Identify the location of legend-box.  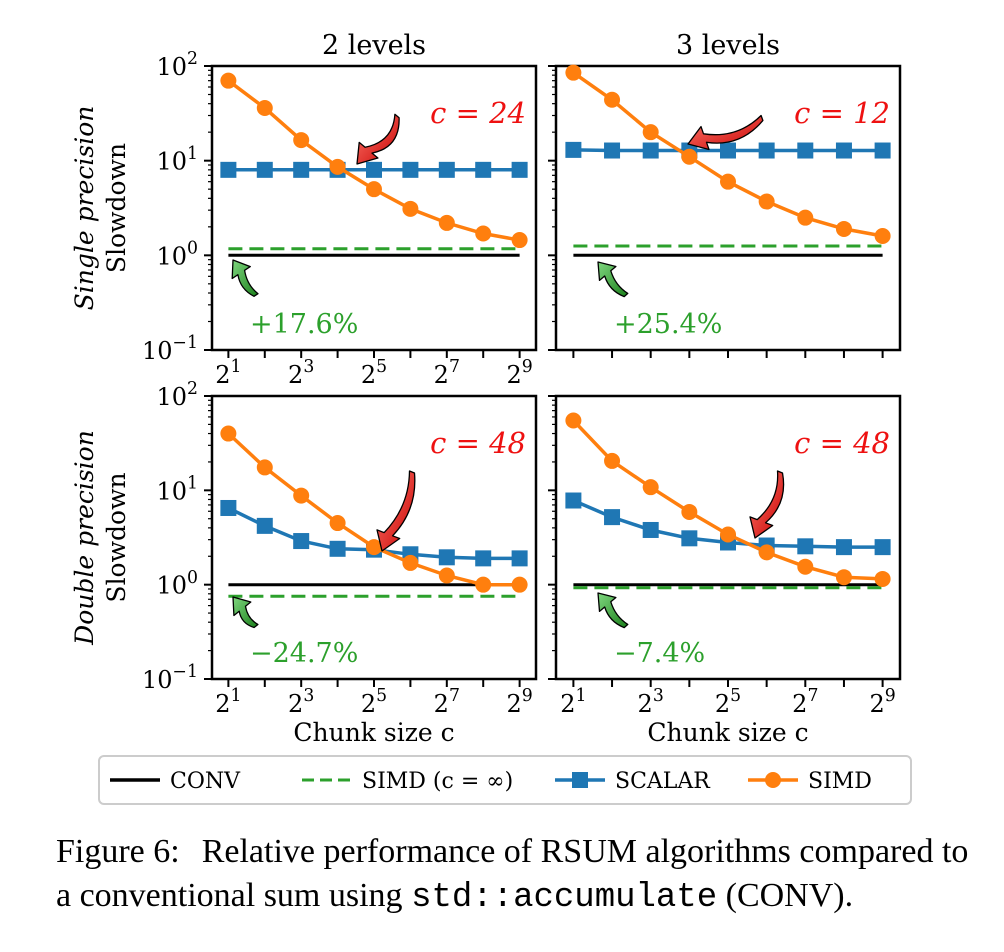
(505, 780).